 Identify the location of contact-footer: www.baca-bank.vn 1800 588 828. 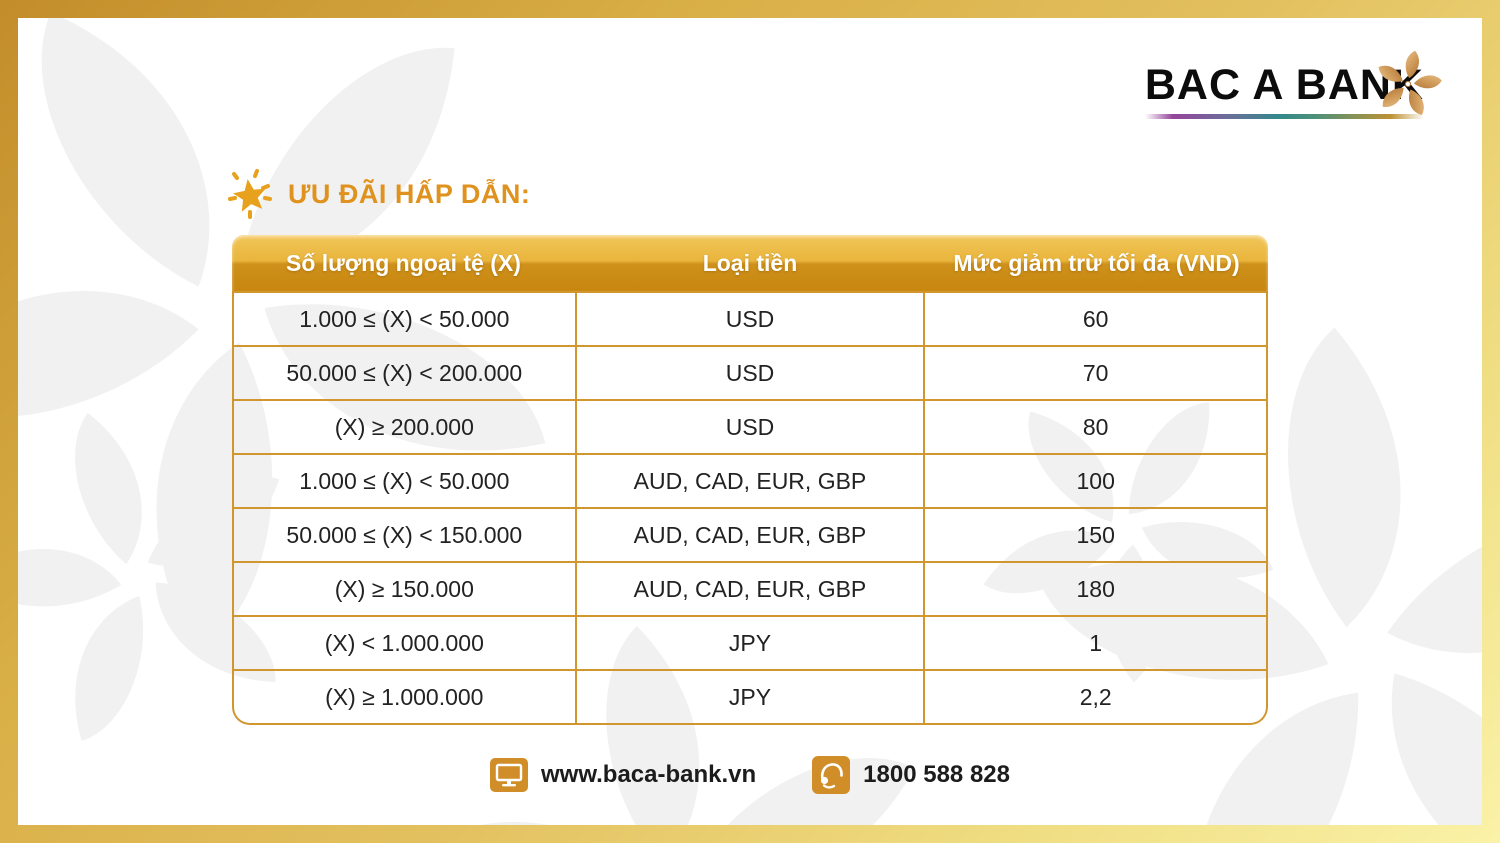
(750, 775).